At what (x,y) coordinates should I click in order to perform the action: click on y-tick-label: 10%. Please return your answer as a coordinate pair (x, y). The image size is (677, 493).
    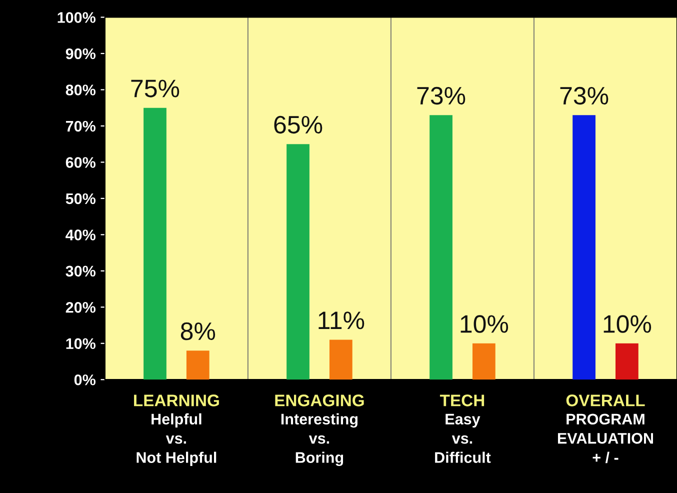
    Looking at the image, I should click on (81, 344).